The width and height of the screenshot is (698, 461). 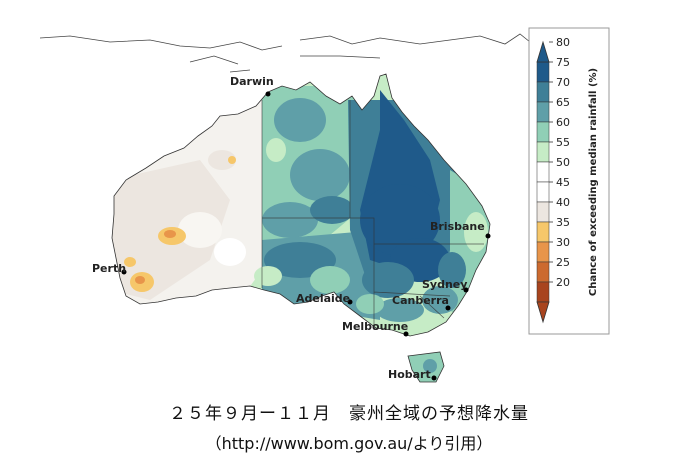 What do you see at coordinates (563, 42) in the screenshot?
I see `colorbar-tick-label: 80` at bounding box center [563, 42].